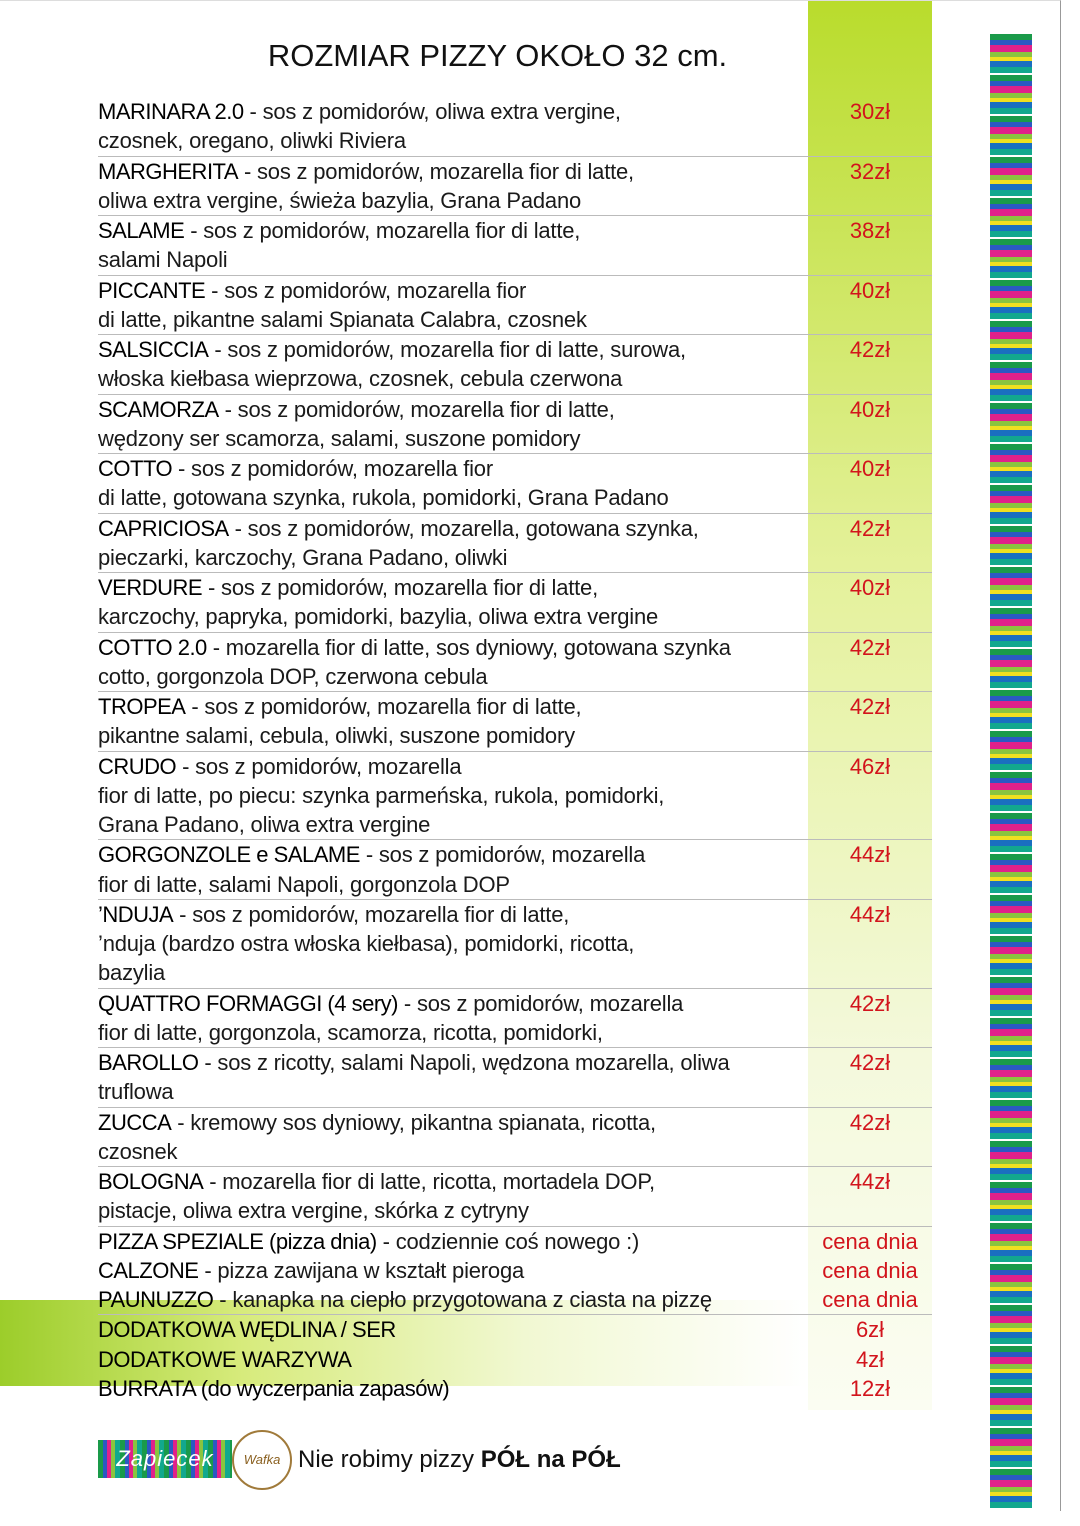  Describe the element at coordinates (225, 1359) in the screenshot. I see `extra-name: DODATKOWE WARZYWA` at that location.